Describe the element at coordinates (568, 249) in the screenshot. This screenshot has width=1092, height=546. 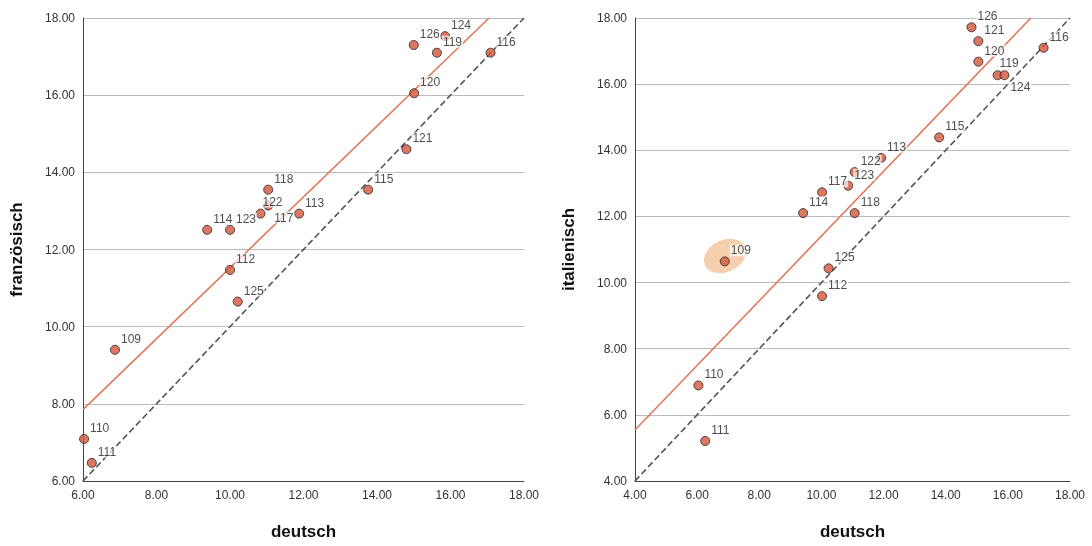
I see `y-axis-title: italienisch` at that location.